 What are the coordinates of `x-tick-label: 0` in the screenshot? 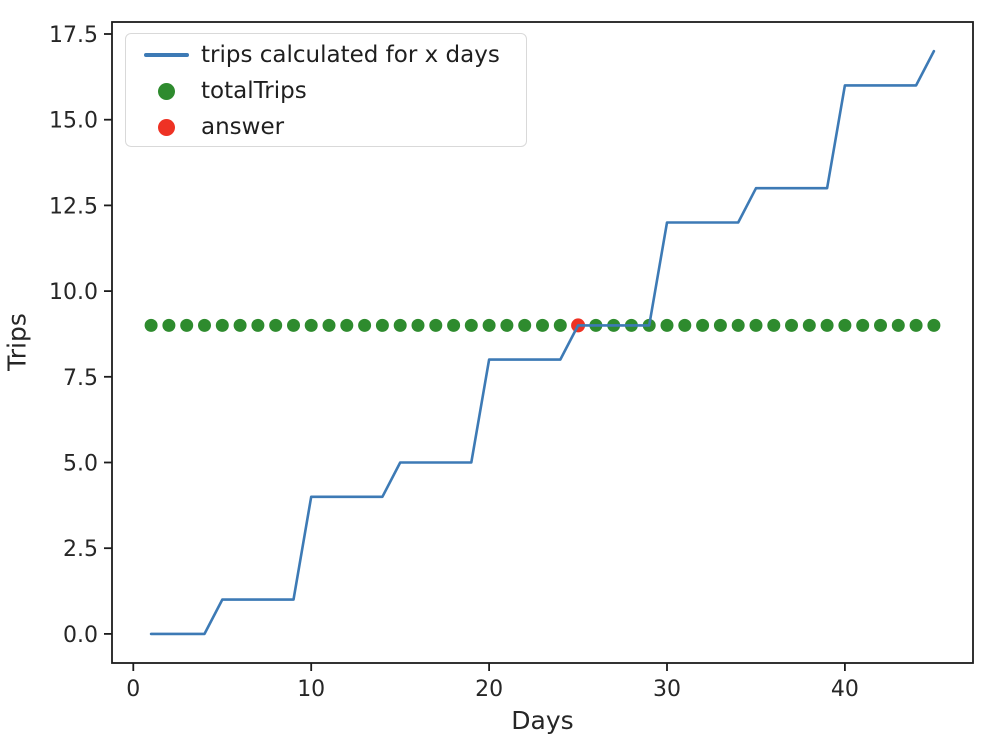 It's located at (133, 689).